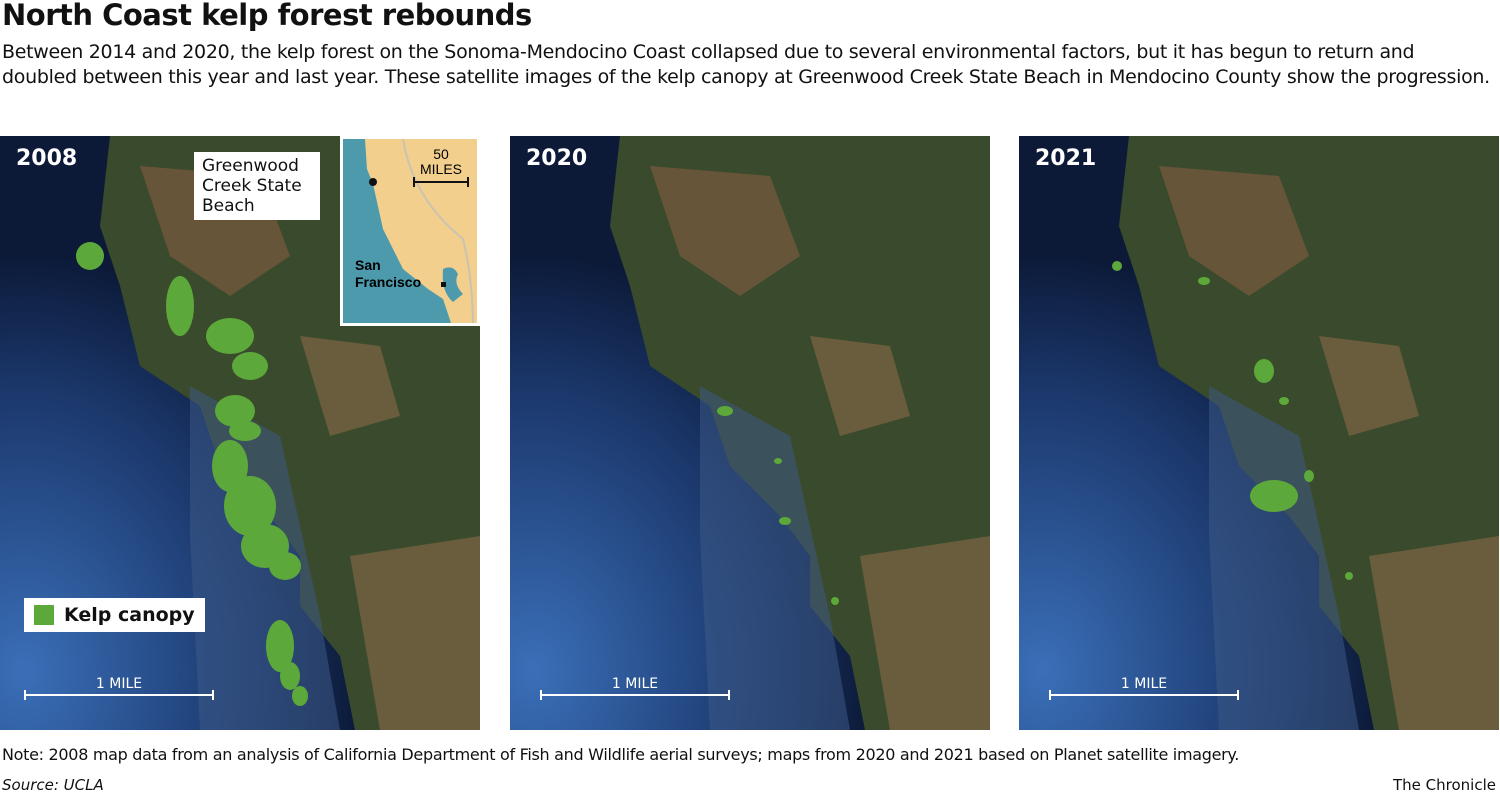 Image resolution: width=1500 pixels, height=797 pixels. I want to click on city-label-line1: San, so click(368, 265).